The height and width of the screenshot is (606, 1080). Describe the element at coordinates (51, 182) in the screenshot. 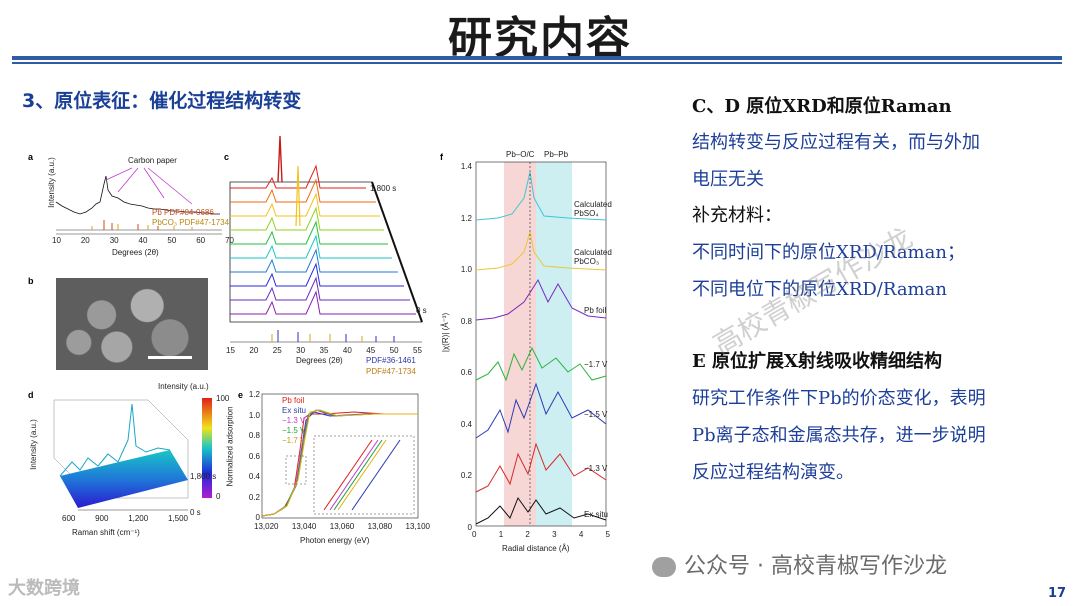

I see `panel-a-ylabel: Intensity (a.u.)` at that location.